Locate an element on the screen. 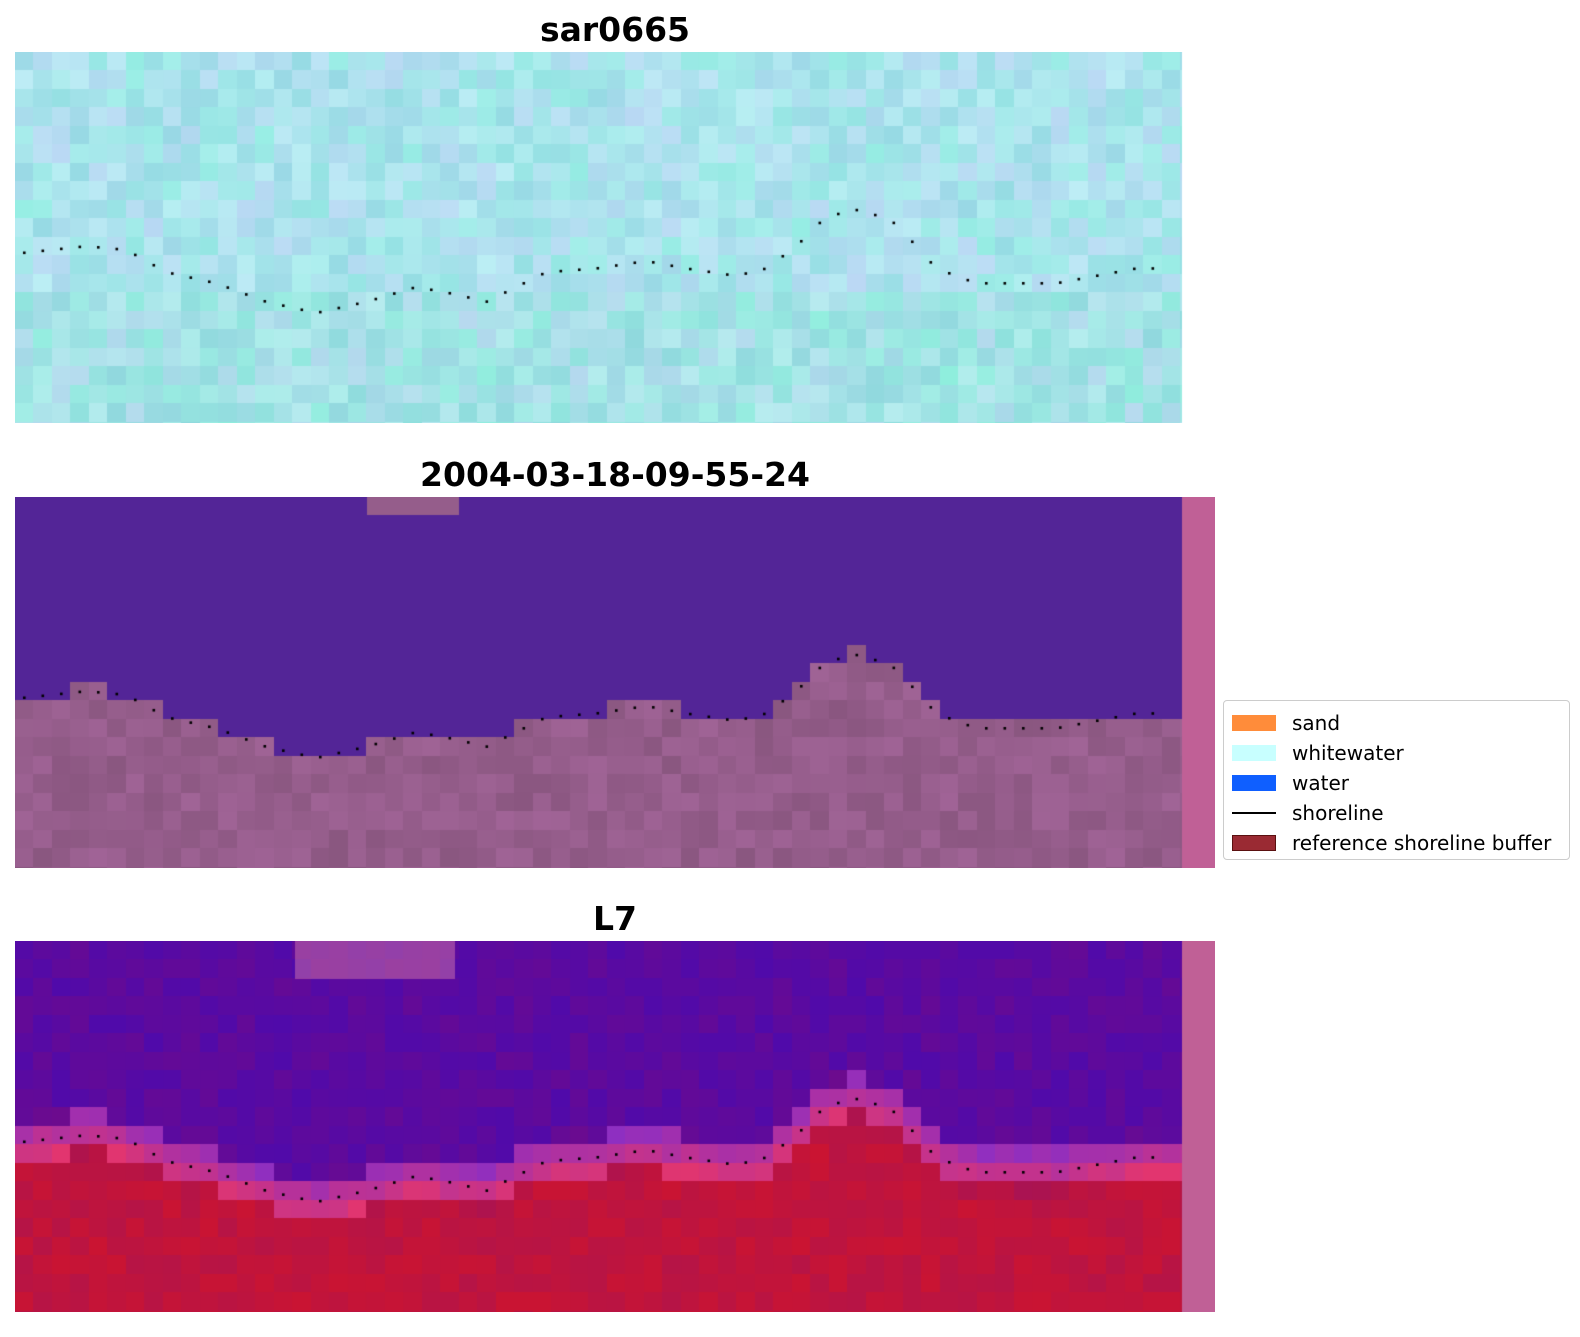  panel-title-index: L7 is located at coordinates (615, 918).